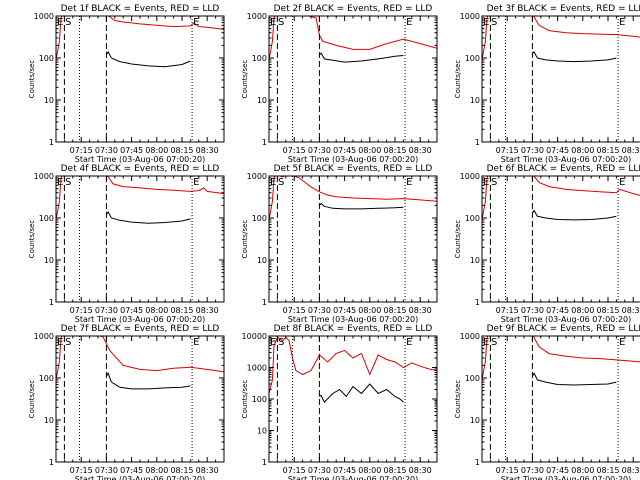  I want to click on y-tick-label: 10000, so click(254, 336).